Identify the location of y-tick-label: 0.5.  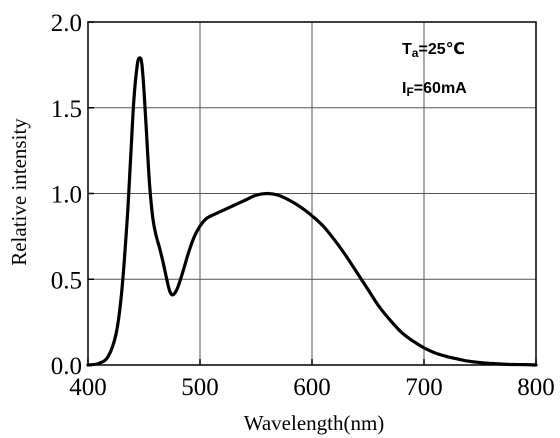
(66, 280).